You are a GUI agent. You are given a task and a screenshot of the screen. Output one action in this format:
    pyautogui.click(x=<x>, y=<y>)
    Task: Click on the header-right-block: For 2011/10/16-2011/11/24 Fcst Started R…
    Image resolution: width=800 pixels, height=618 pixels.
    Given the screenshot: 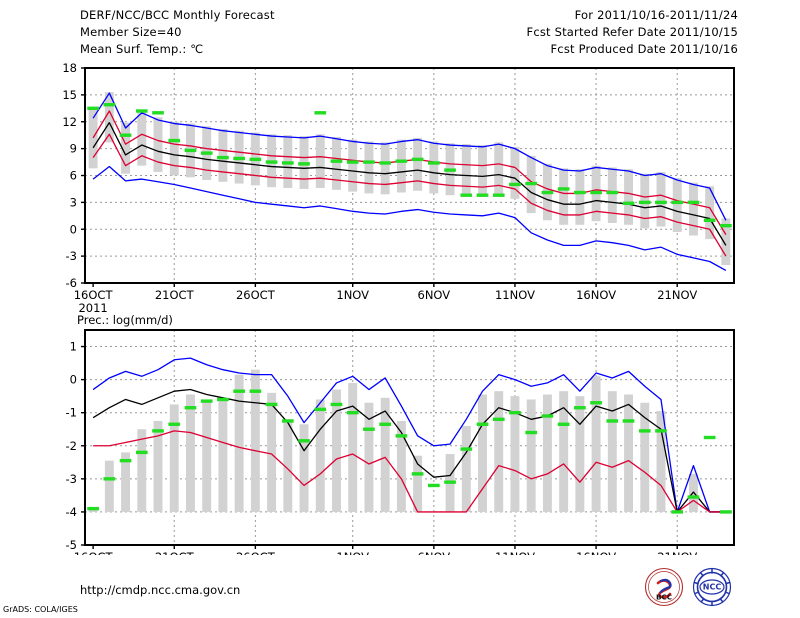 What is the action you would take?
    pyautogui.click(x=633, y=32)
    